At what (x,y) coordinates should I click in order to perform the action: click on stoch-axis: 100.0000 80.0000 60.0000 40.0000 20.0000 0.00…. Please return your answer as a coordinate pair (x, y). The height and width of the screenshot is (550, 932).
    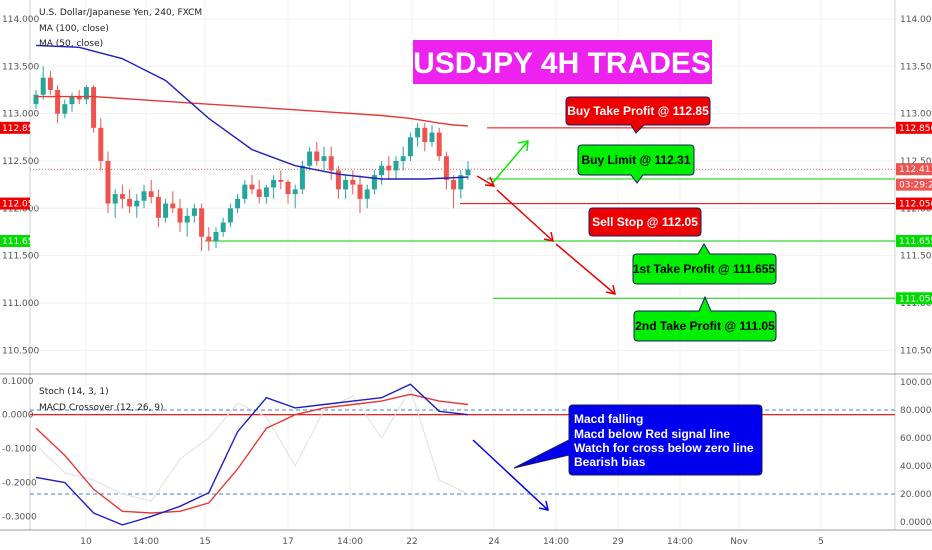
    Looking at the image, I should click on (916, 453).